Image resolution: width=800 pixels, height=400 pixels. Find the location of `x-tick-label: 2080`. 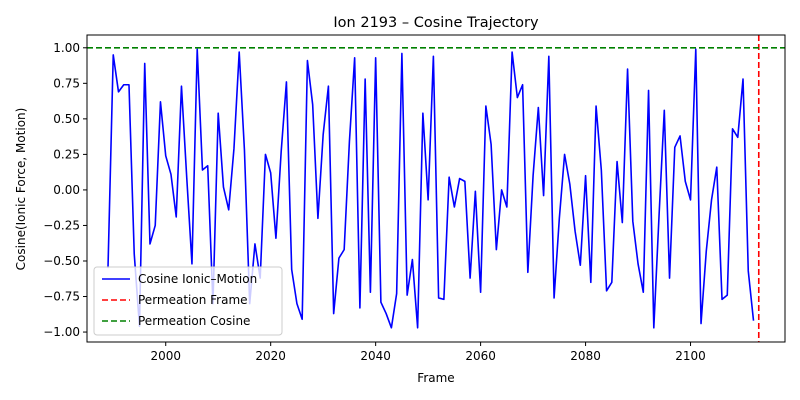

x-tick-label: 2080 is located at coordinates (585, 356).